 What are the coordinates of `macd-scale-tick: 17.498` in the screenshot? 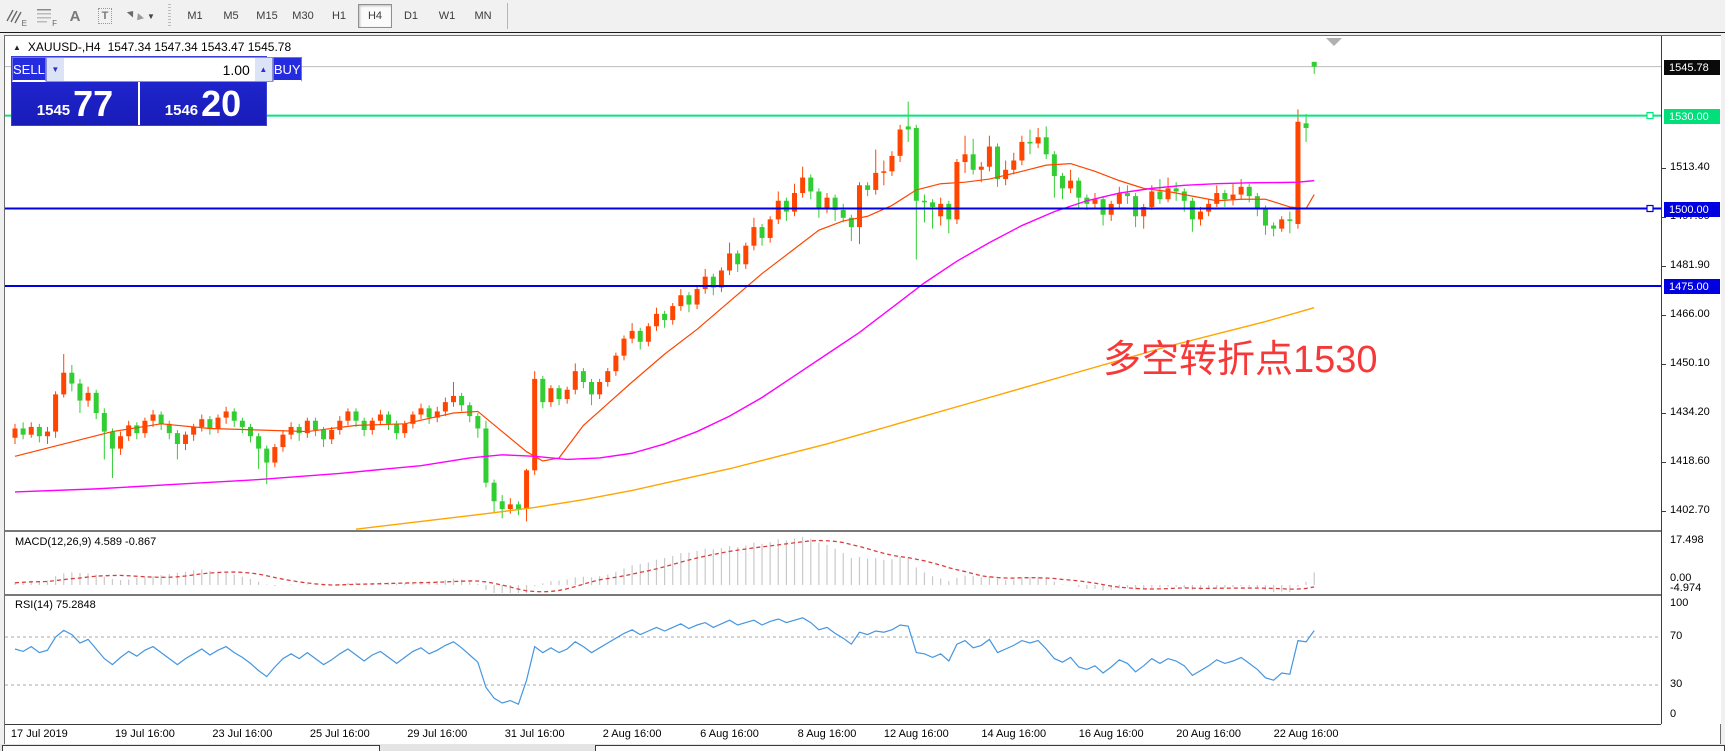 It's located at (1687, 540).